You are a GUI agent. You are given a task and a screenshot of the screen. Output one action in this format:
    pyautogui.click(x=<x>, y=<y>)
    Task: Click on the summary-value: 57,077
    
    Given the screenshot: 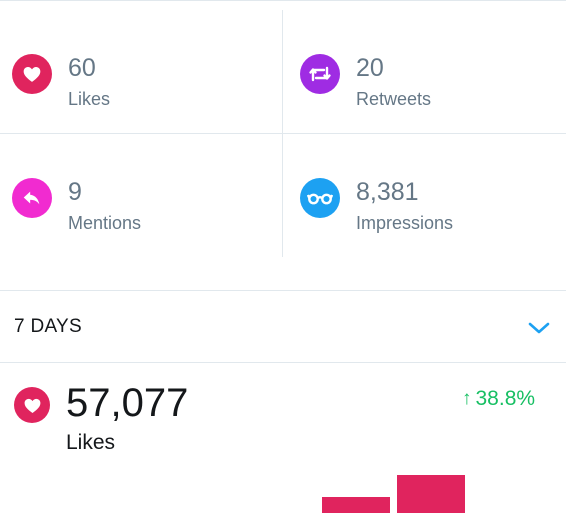 What is the action you would take?
    pyautogui.click(x=127, y=403)
    